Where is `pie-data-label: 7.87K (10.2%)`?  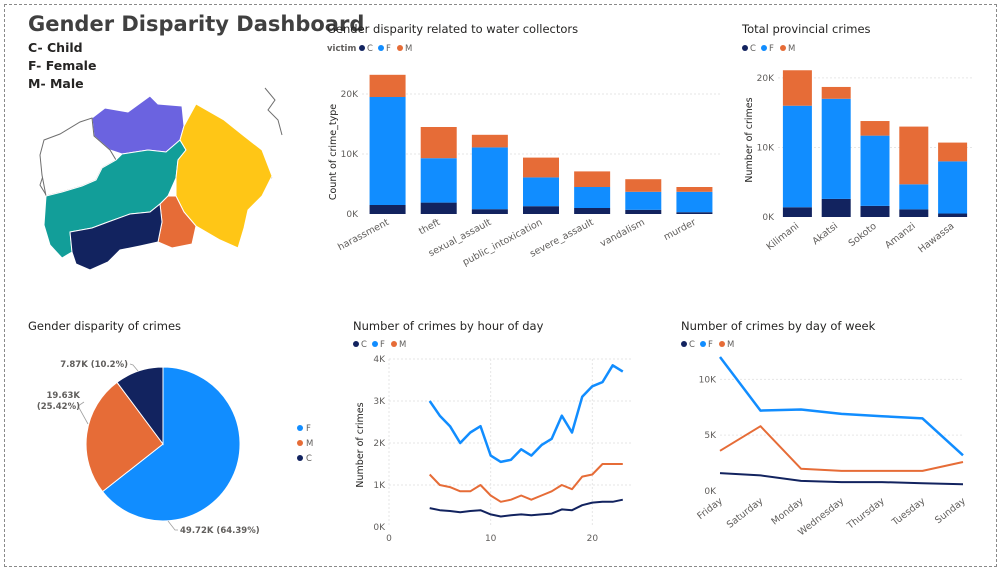 pie-data-label: 7.87K (10.2%) is located at coordinates (94, 365).